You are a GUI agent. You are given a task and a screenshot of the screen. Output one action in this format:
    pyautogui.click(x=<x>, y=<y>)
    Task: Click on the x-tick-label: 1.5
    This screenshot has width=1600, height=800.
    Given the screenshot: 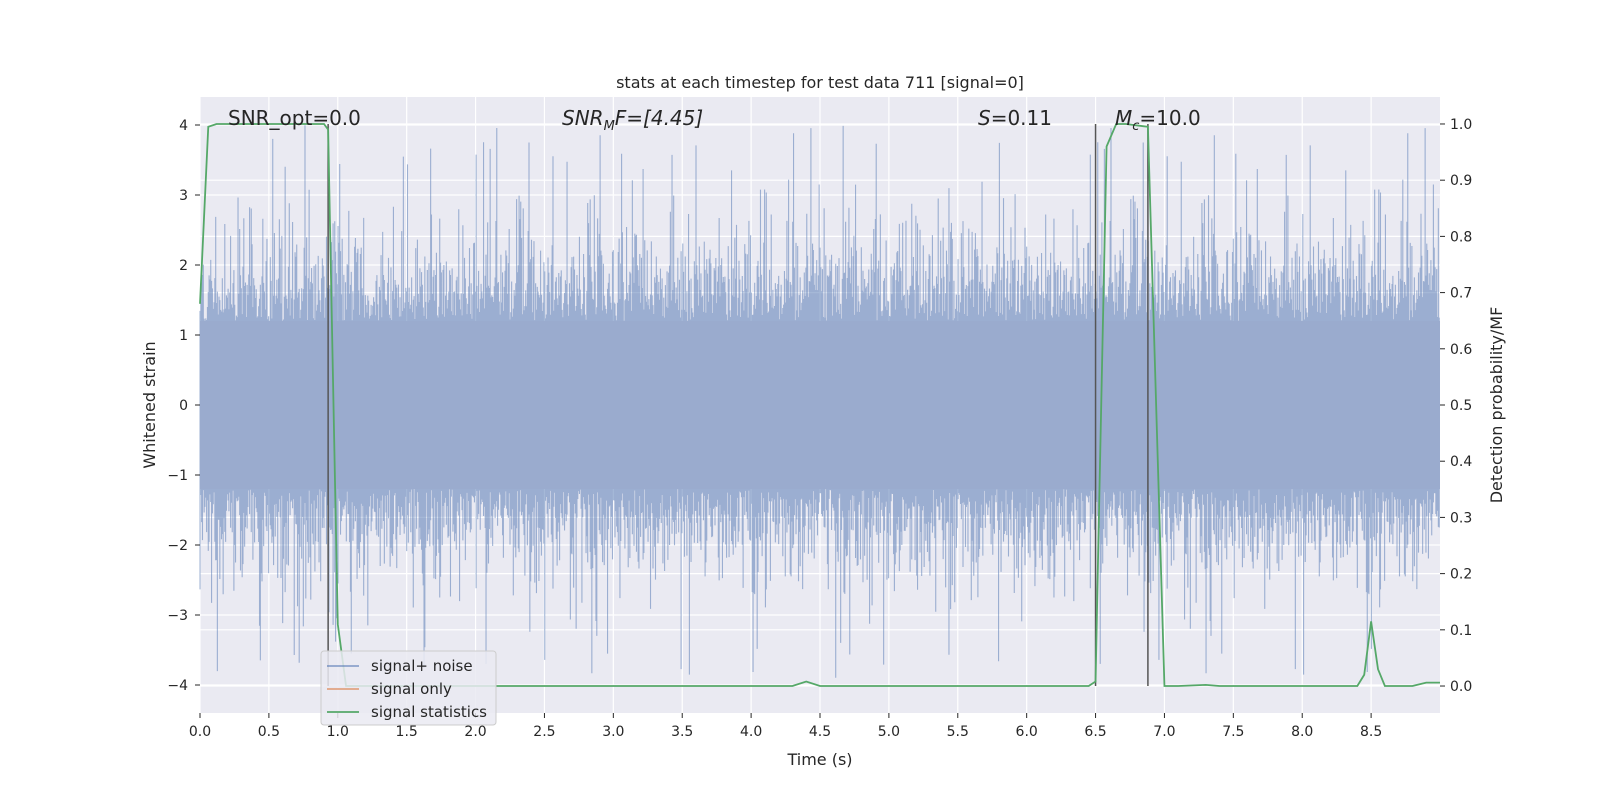 What is the action you would take?
    pyautogui.click(x=407, y=732)
    